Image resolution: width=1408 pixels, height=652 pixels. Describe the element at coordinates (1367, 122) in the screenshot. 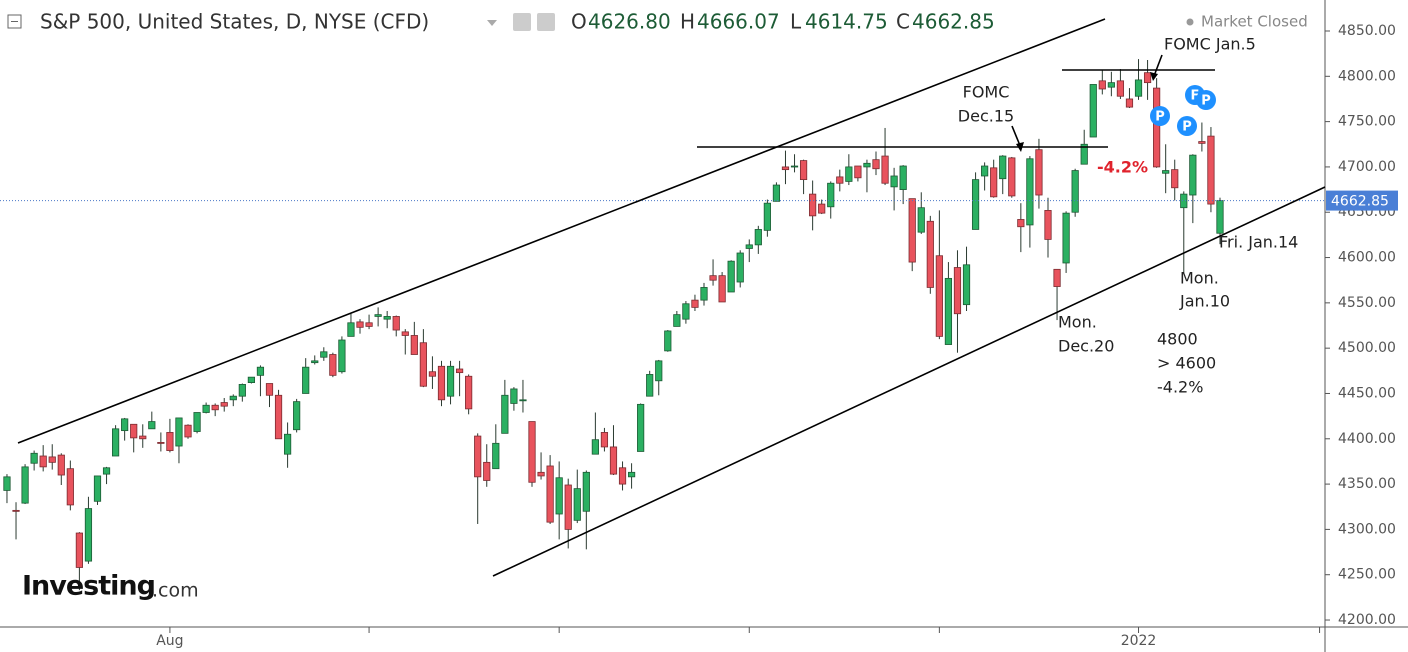

I see `y-tick-label: 4750.00` at that location.